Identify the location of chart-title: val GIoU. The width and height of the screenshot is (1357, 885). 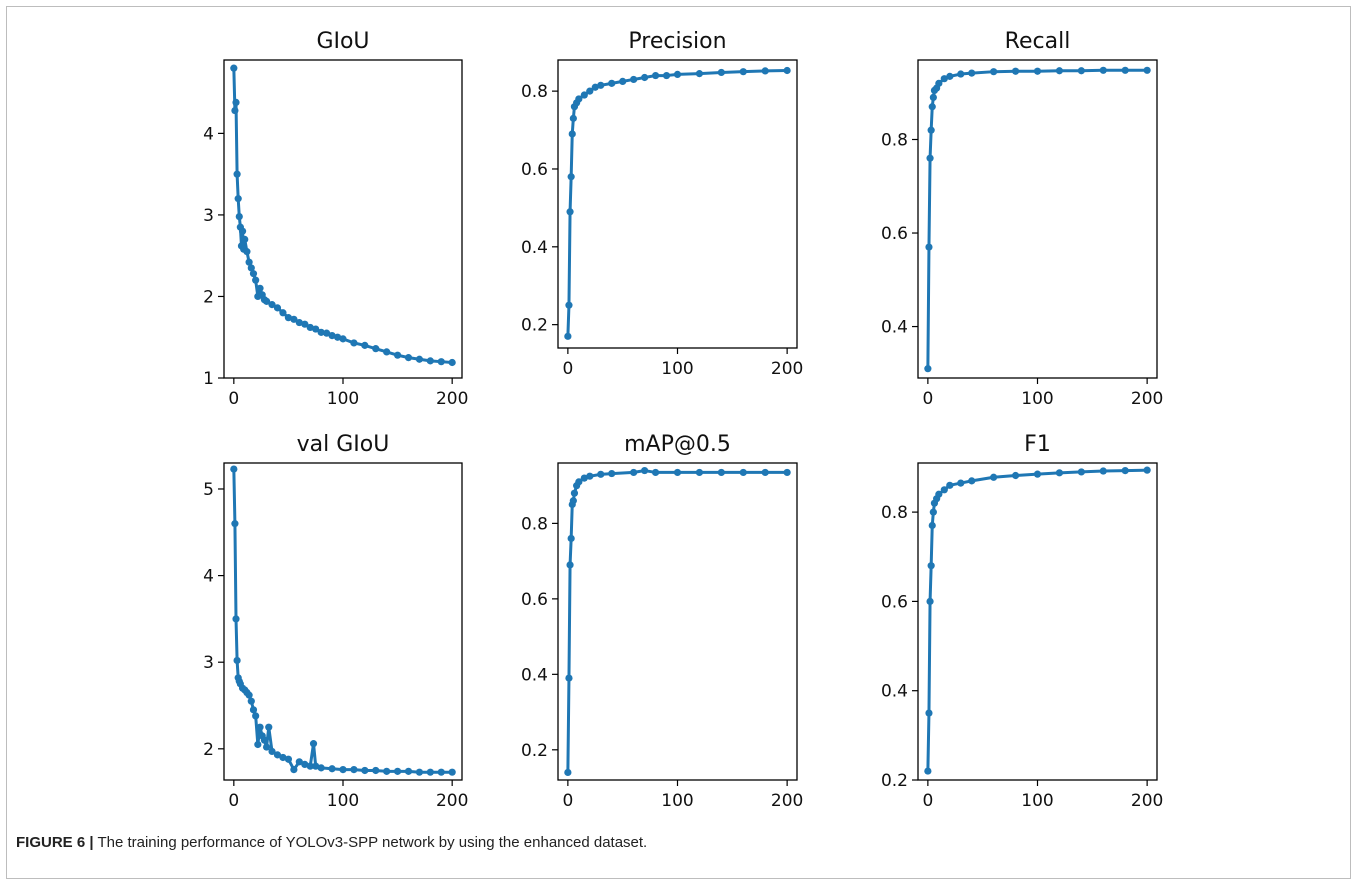
(343, 444).